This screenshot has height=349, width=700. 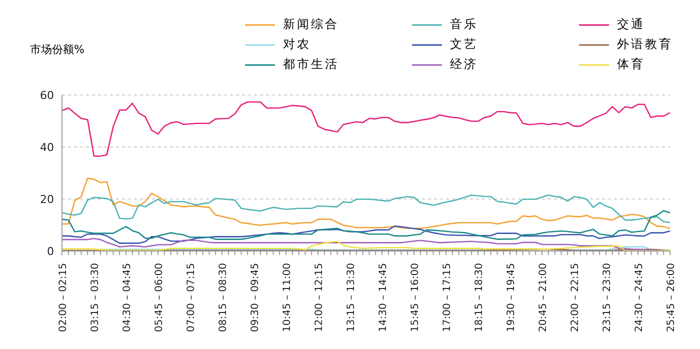 What do you see at coordinates (607, 297) in the screenshot?
I see `x-tick-label: 23:15 – 23:30` at bounding box center [607, 297].